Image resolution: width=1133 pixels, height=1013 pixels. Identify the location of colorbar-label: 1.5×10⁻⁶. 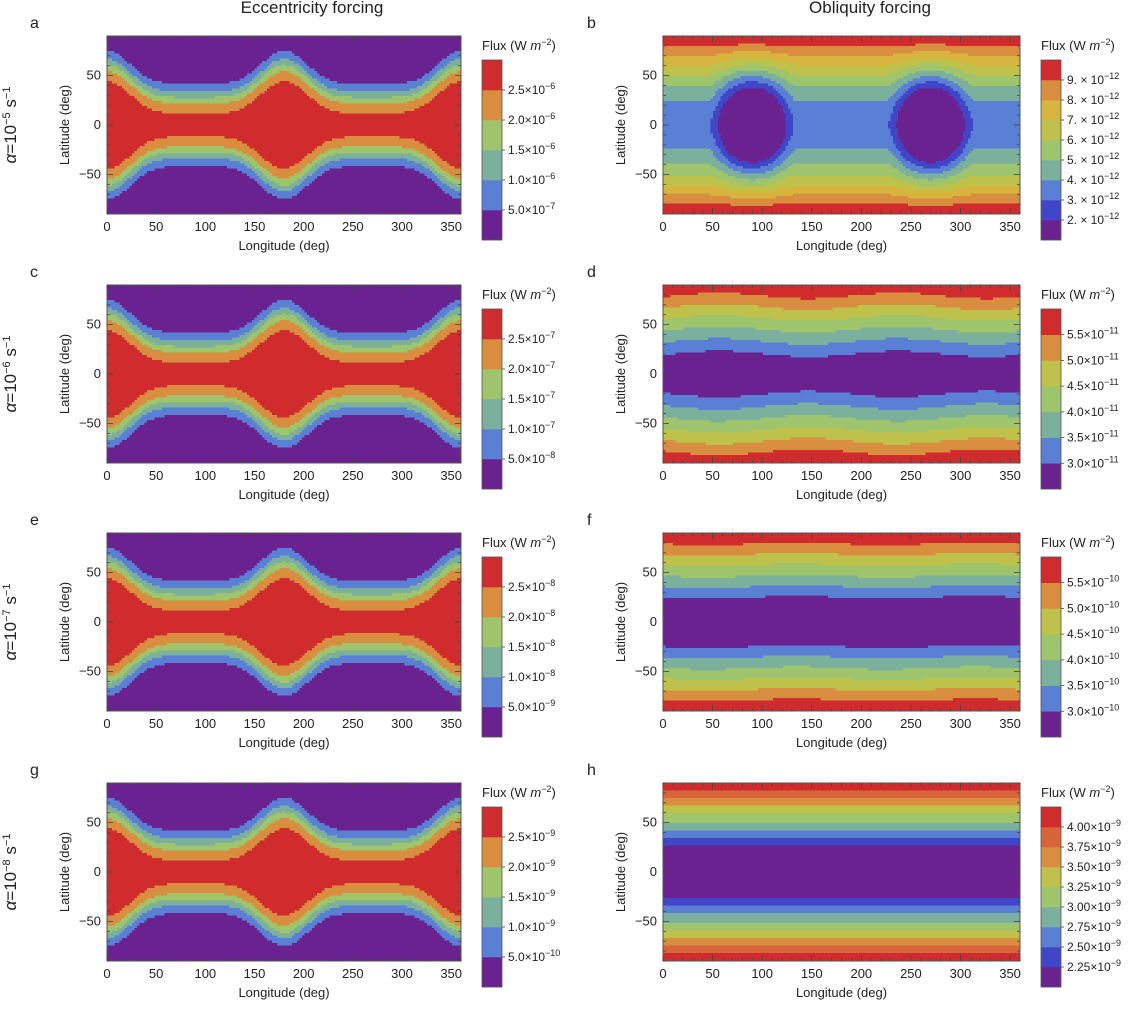
(531, 149).